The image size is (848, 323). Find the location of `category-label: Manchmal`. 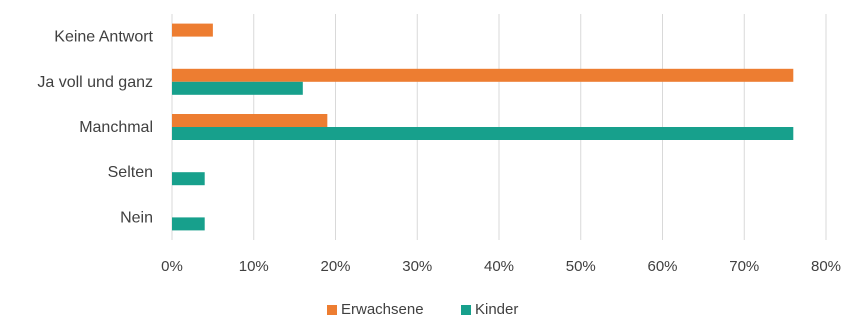

category-label: Manchmal is located at coordinates (116, 127).